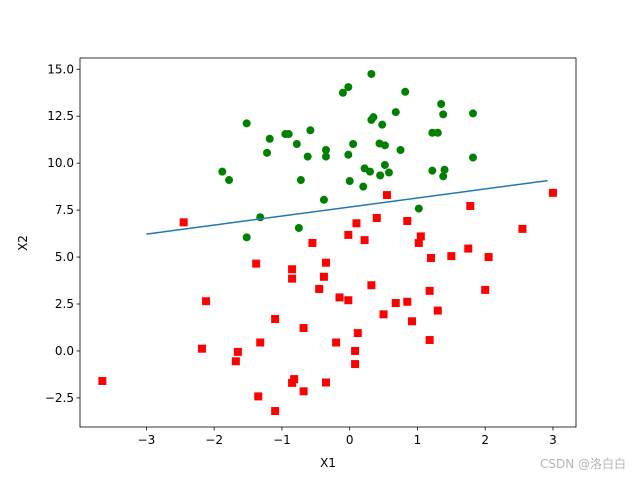 The width and height of the screenshot is (640, 480). Describe the element at coordinates (60, 69) in the screenshot. I see `y-tick-label: 15.0` at that location.